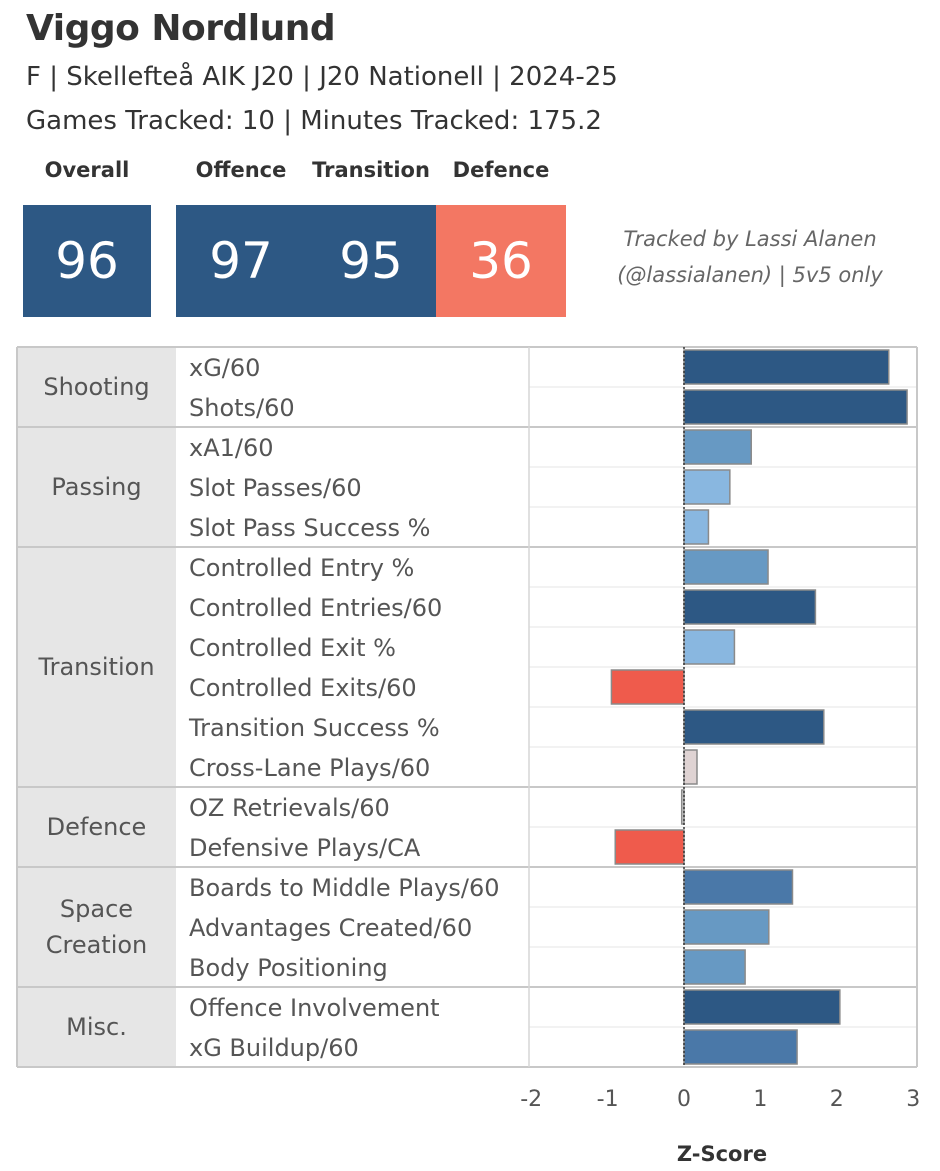  What do you see at coordinates (305, 848) in the screenshot?
I see `metric-label: Defensive Plays/CA` at bounding box center [305, 848].